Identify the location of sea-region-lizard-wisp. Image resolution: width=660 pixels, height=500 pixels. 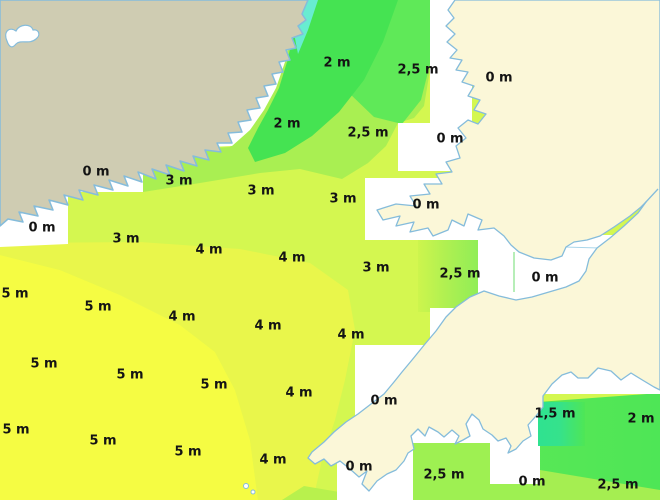
(313, 493).